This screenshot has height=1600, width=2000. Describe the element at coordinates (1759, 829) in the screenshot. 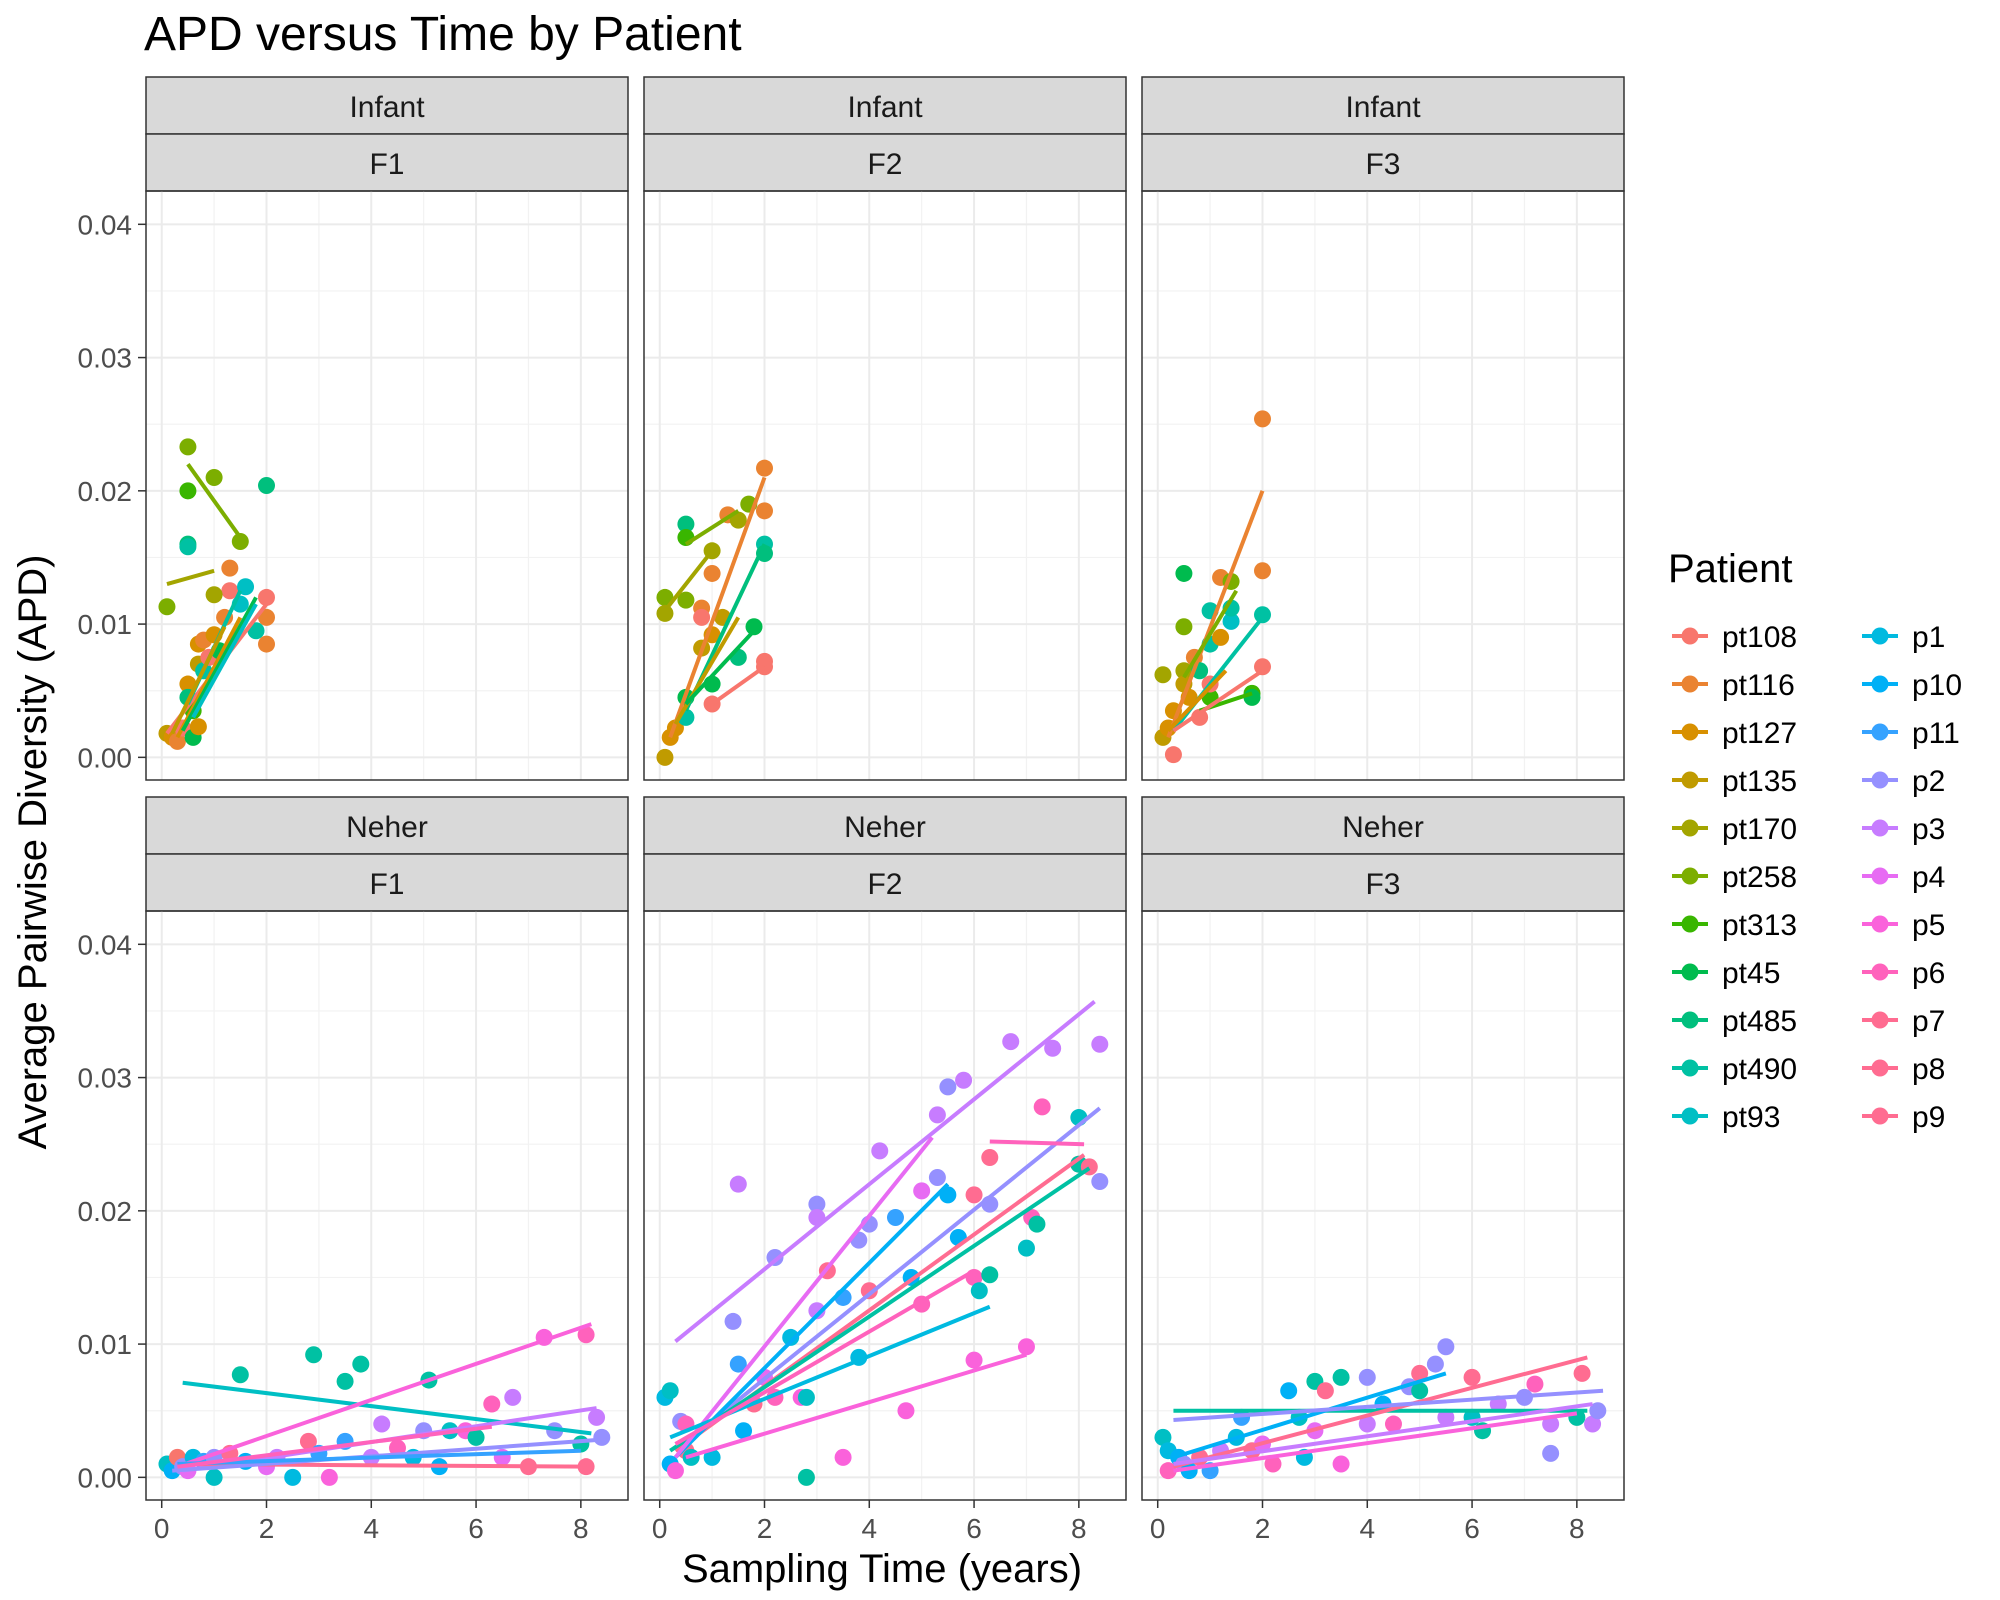

I see `legend-label: pt170` at that location.